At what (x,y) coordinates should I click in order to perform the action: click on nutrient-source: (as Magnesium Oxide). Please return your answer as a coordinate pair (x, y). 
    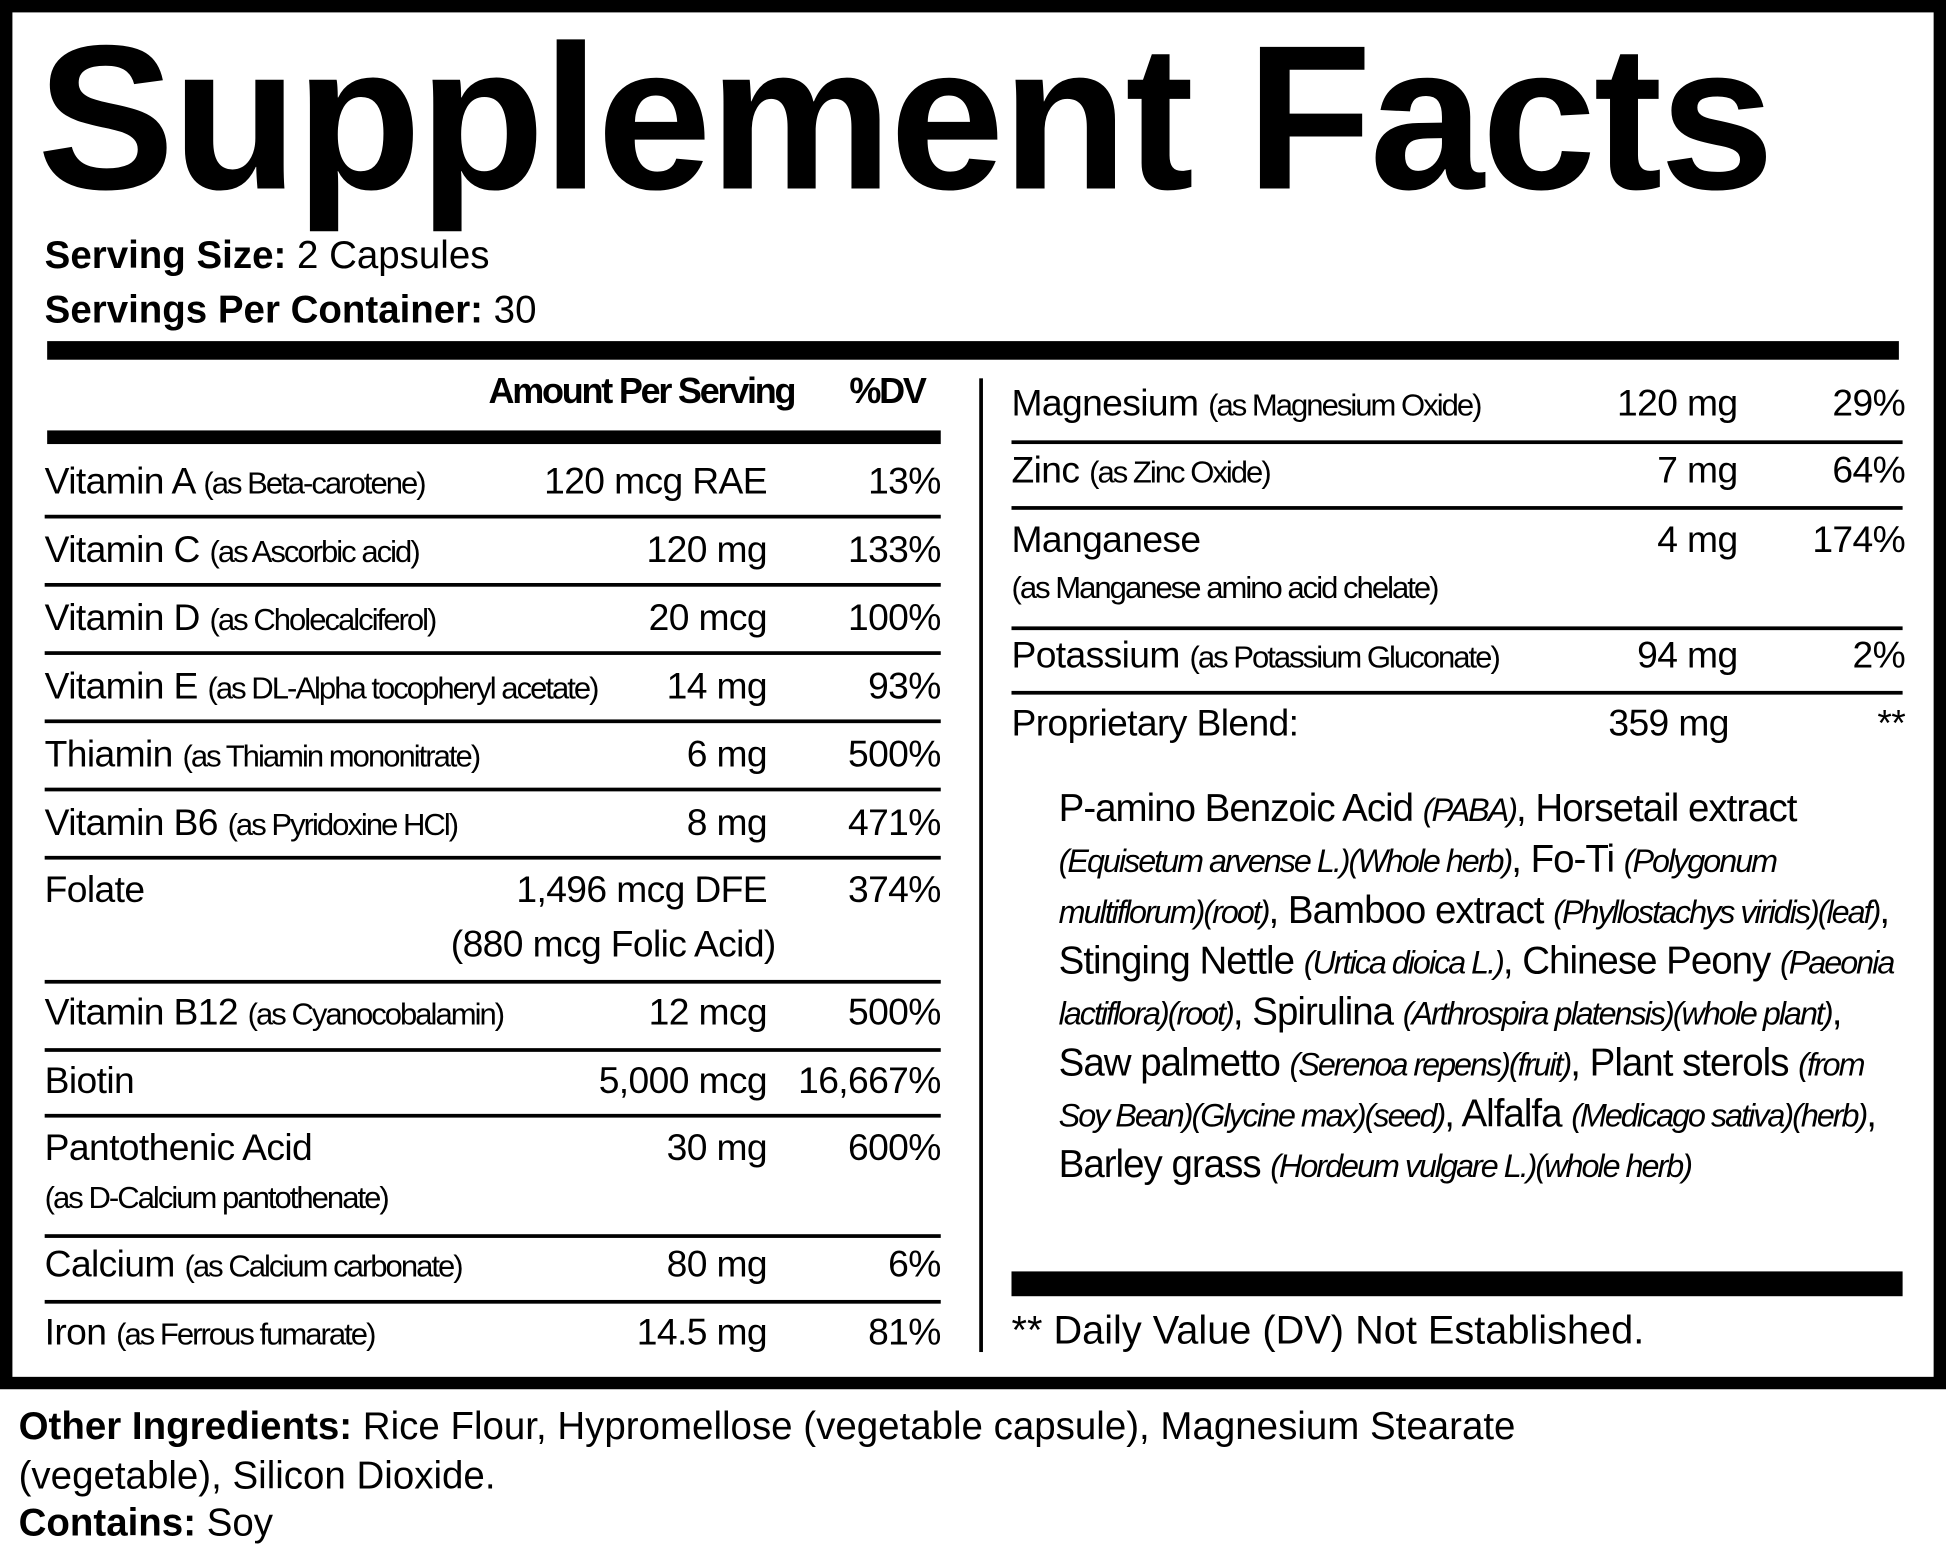
    Looking at the image, I should click on (1345, 405).